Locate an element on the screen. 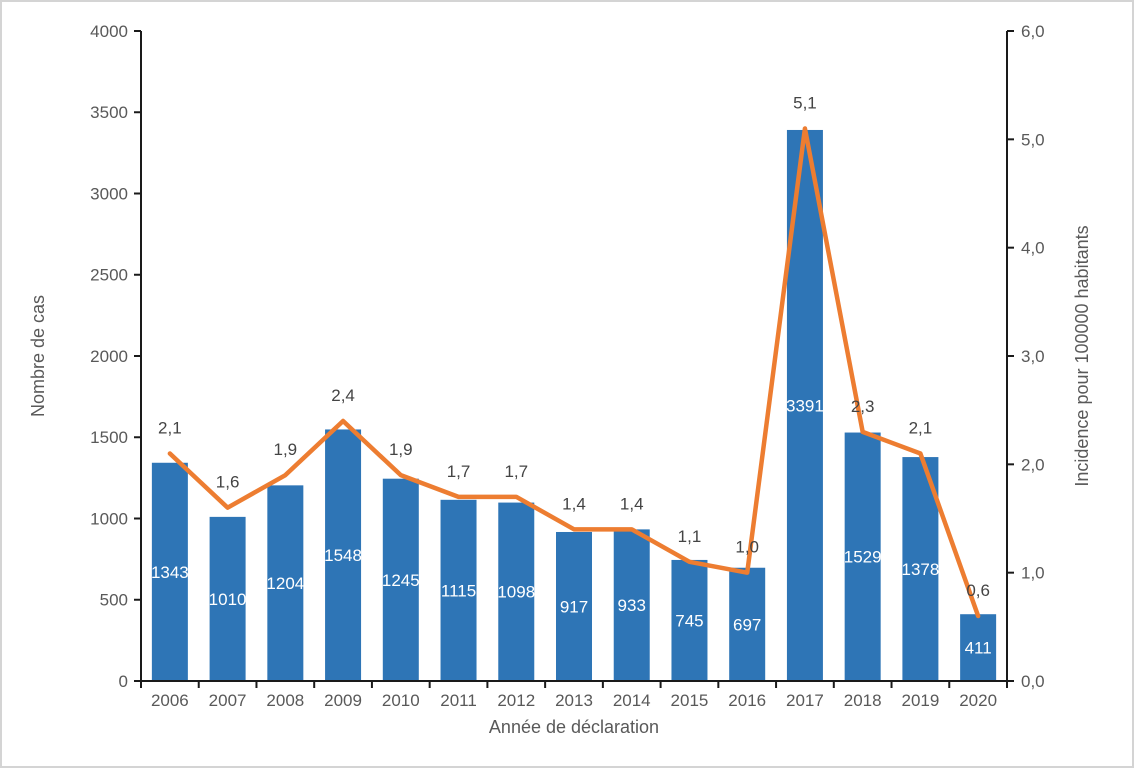 The width and height of the screenshot is (1134, 768). bar-value-label: 917 is located at coordinates (574, 606).